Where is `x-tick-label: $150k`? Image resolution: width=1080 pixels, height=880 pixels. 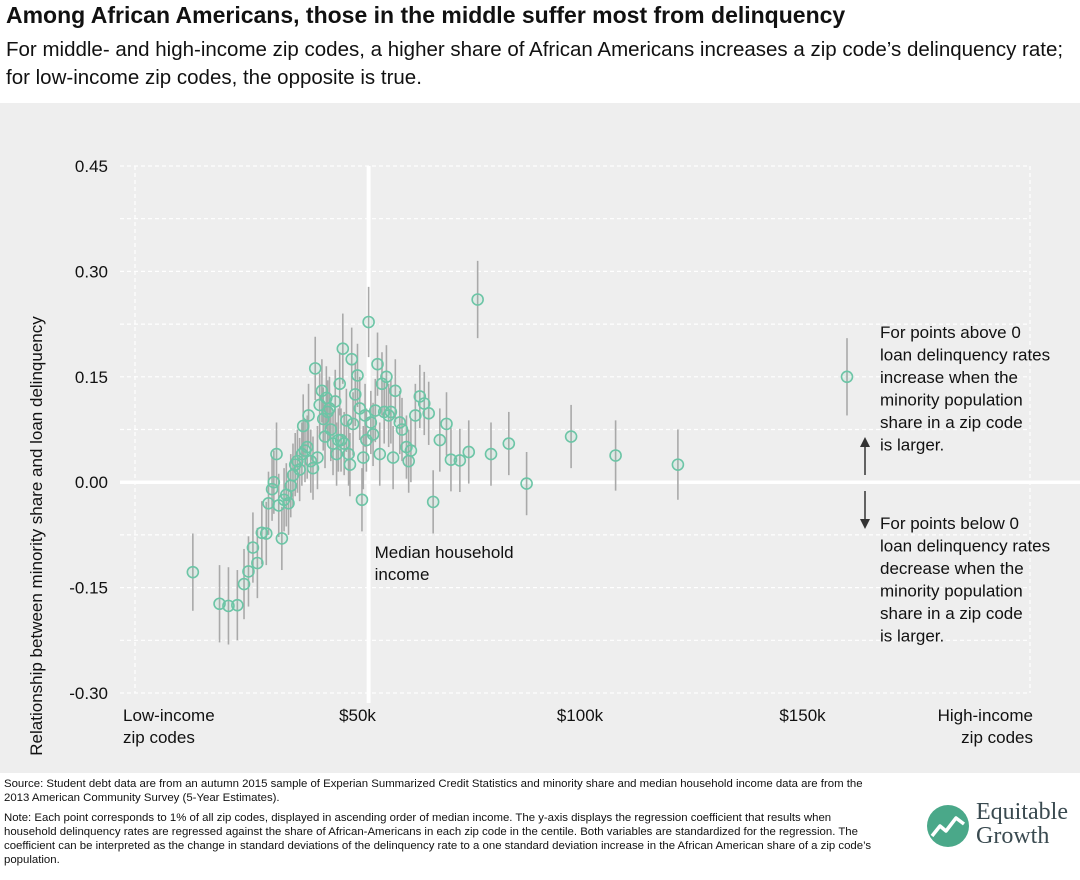 x-tick-label: $150k is located at coordinates (802, 715).